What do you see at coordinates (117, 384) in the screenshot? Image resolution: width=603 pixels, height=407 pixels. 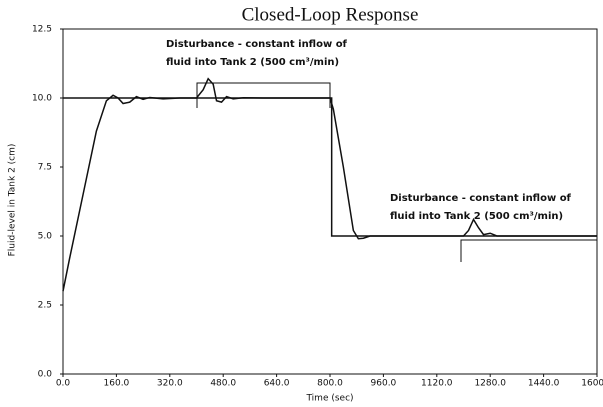 I see `x-tick-label: 160.0` at bounding box center [117, 384].